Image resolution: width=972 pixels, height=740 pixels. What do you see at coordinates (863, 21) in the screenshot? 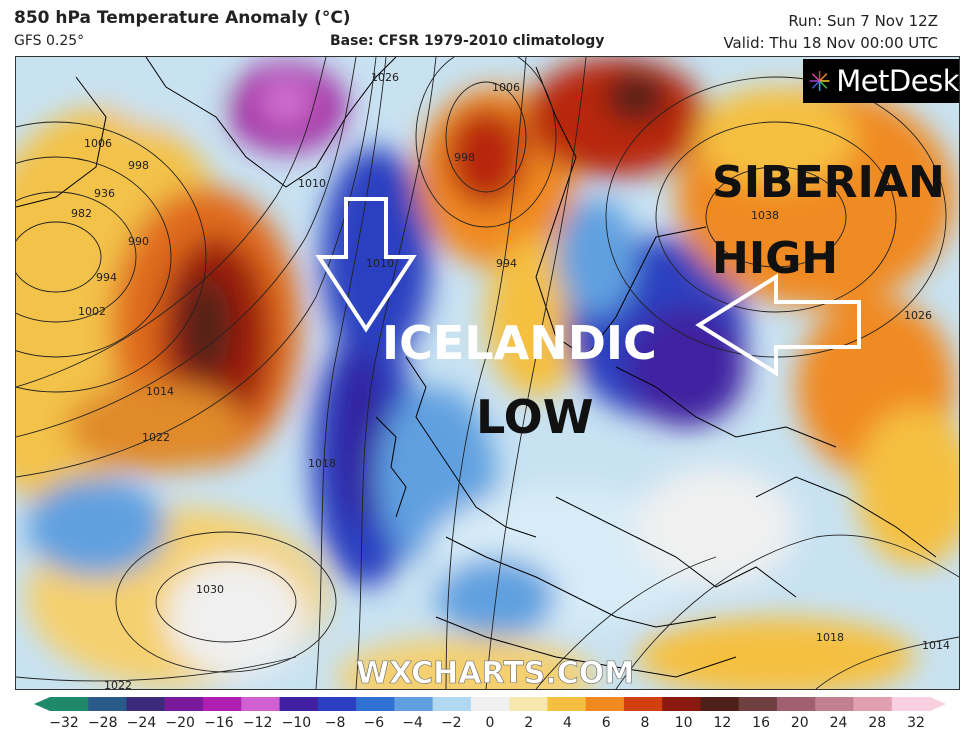
I see `run-time: Run: Sun 7 Nov 12Z` at bounding box center [863, 21].